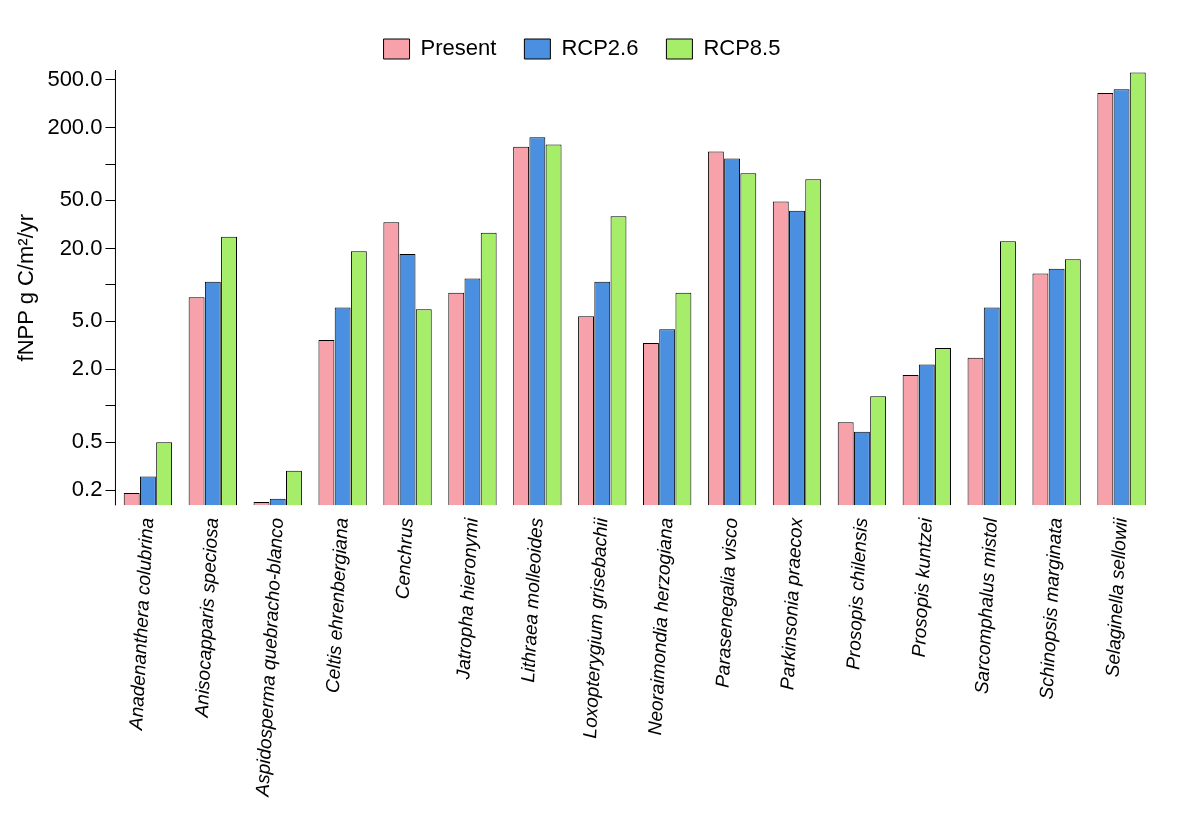 The image size is (1184, 819). I want to click on x-tick-label: Parkinsonia praecox, so click(791, 603).